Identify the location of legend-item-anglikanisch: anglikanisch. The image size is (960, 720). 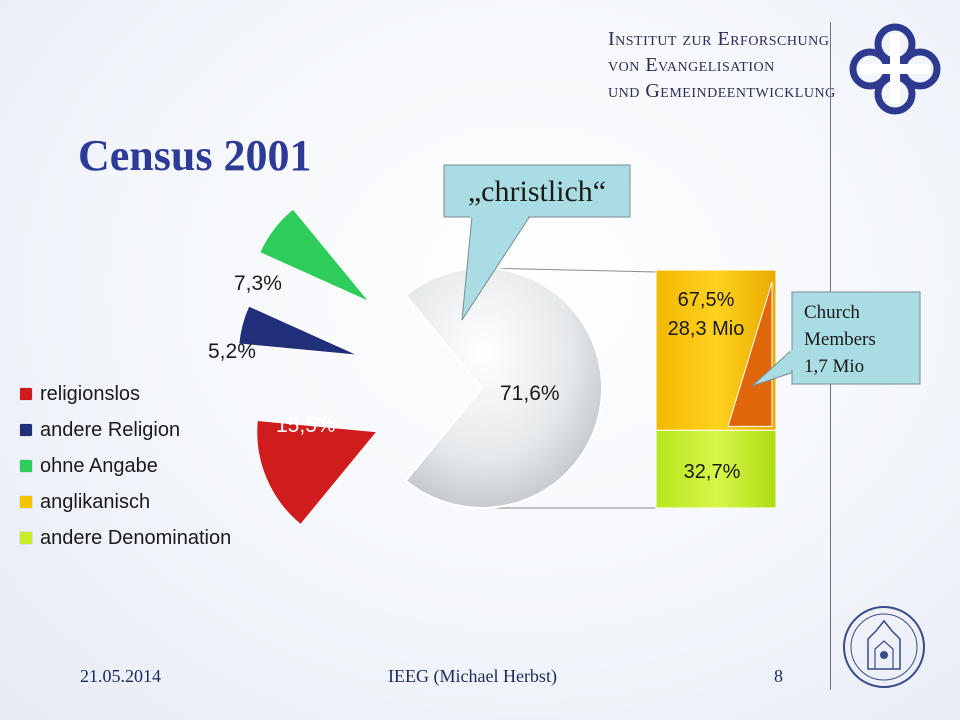
(125, 502).